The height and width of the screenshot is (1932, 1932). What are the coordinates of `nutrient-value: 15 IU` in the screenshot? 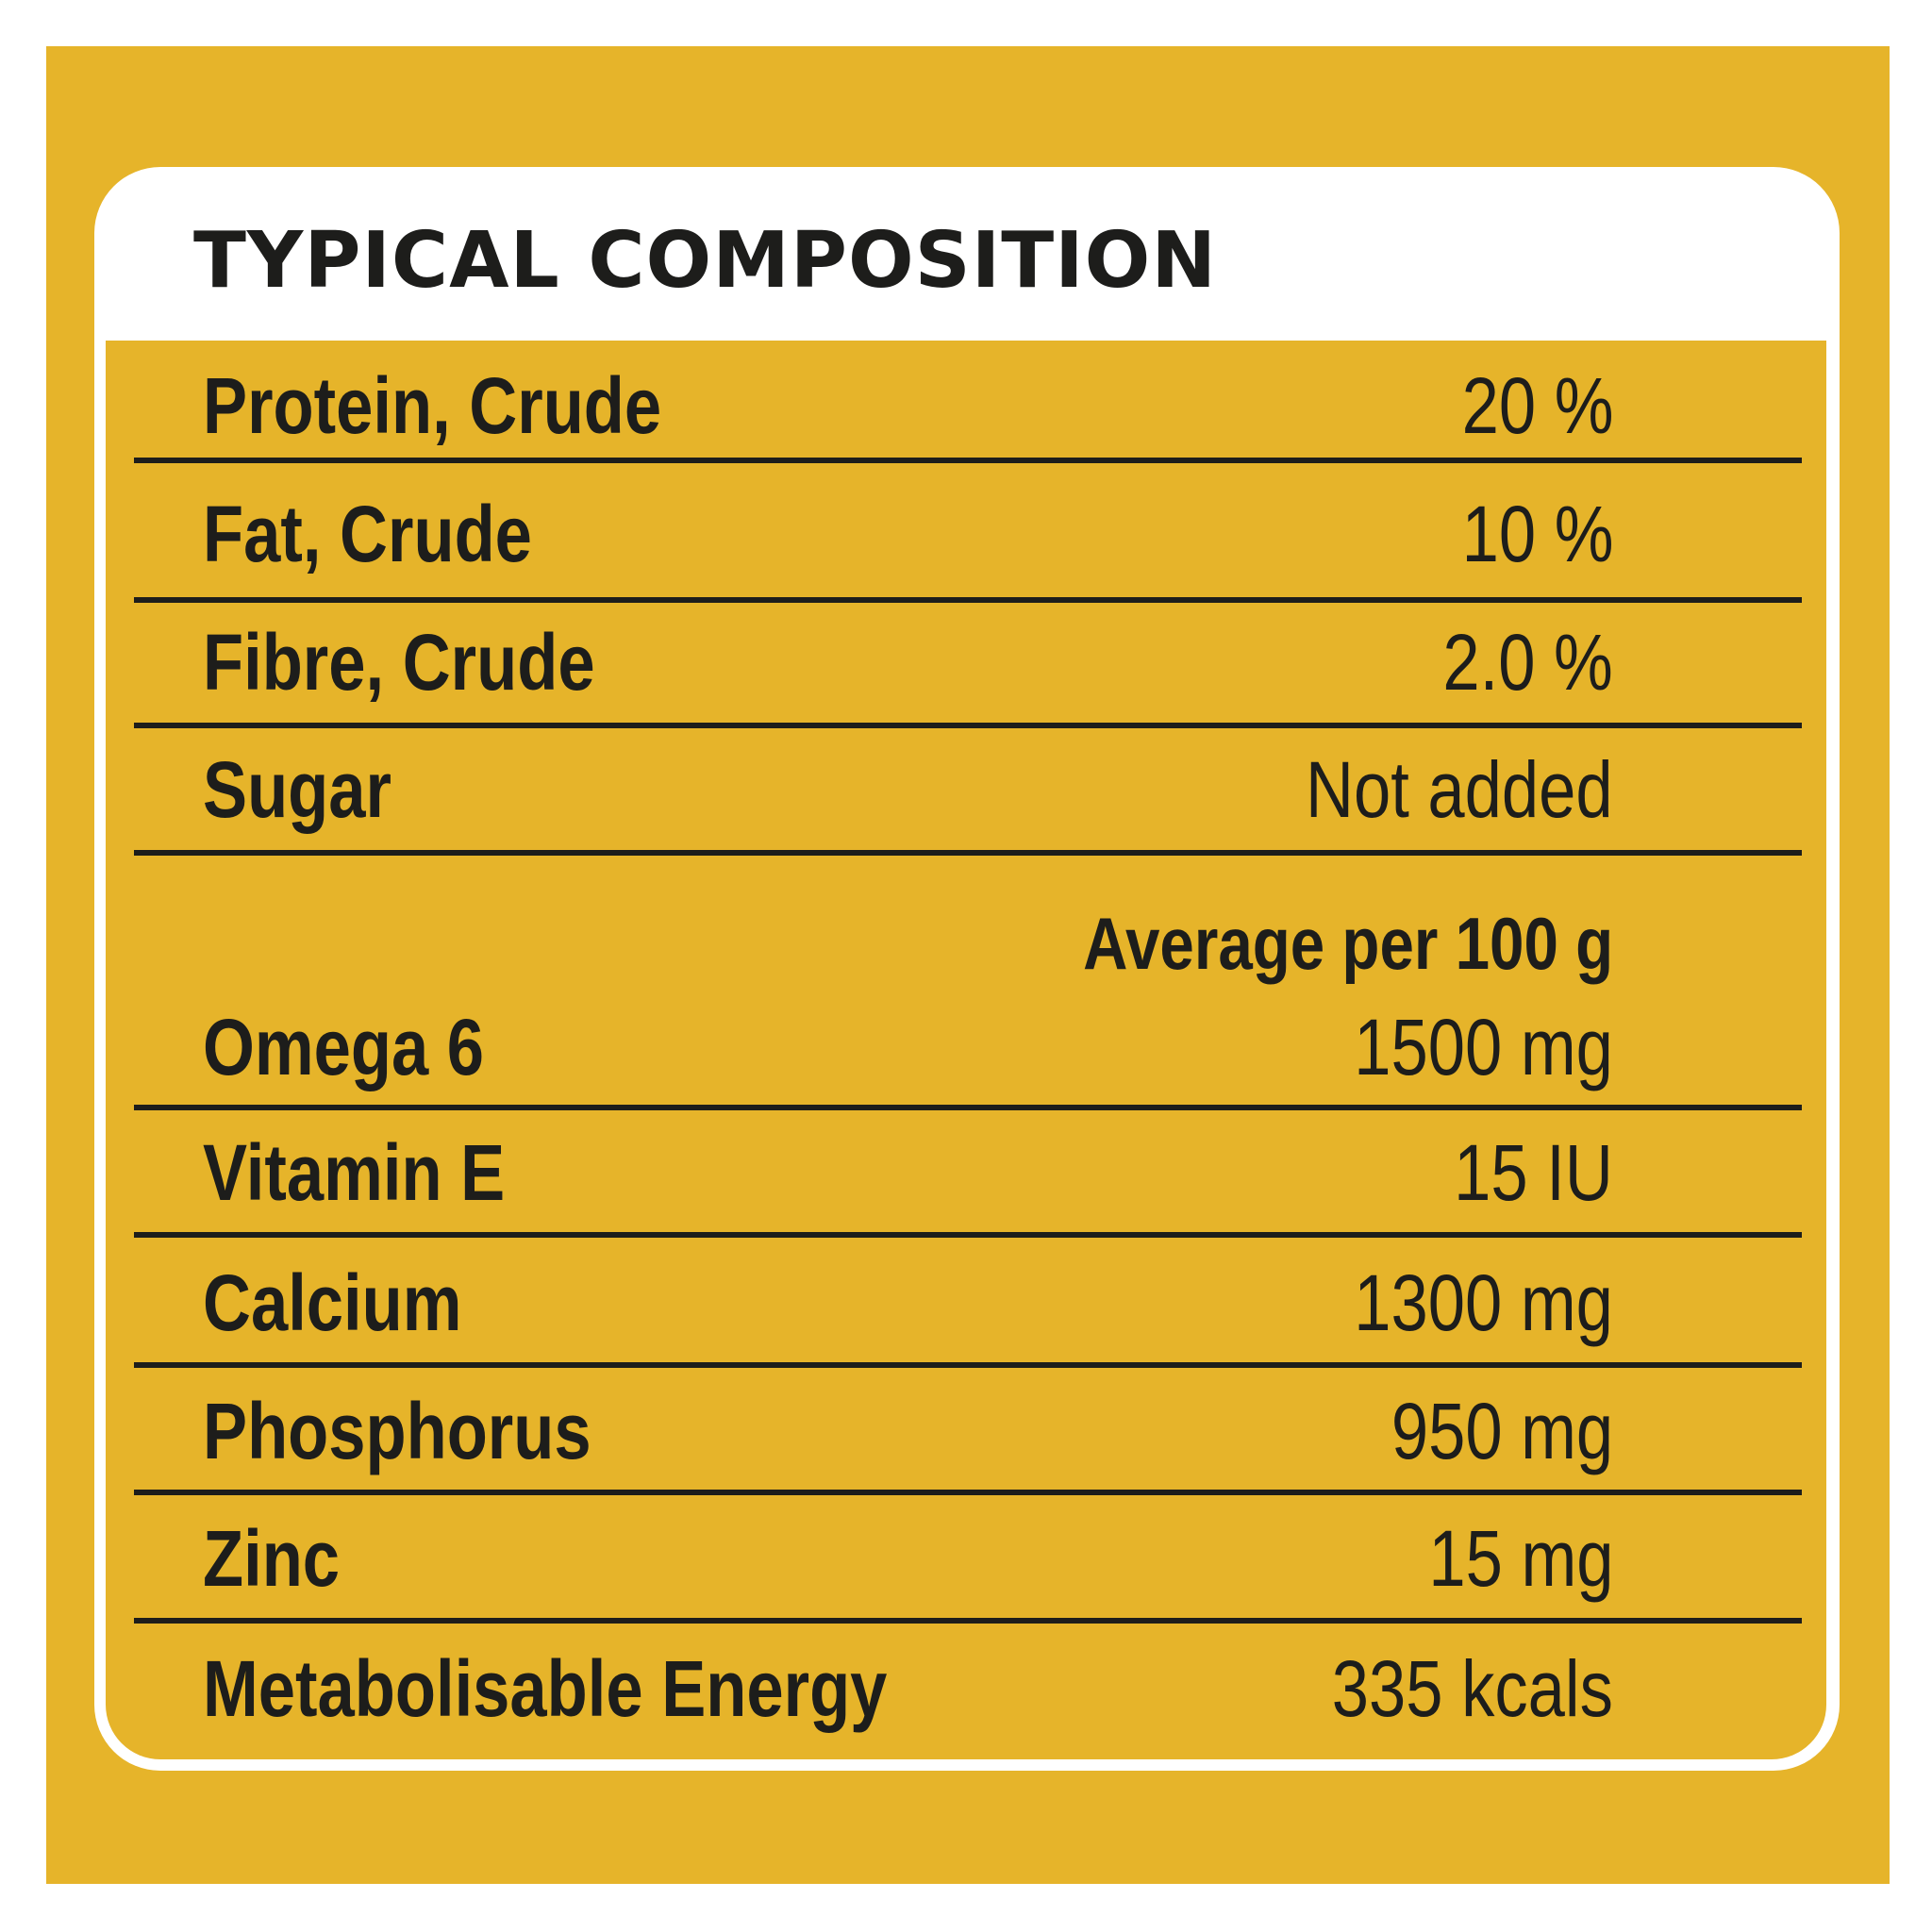 It's located at (1533, 1172).